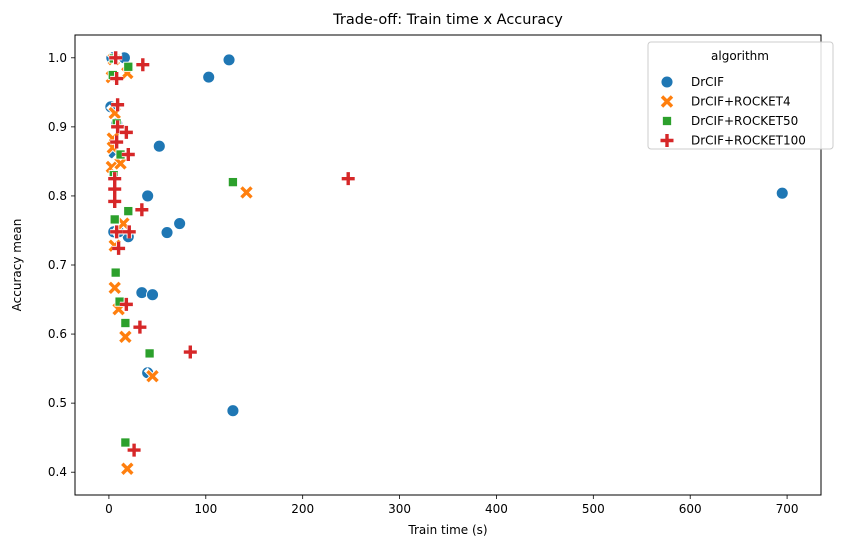  I want to click on y-tick-label: 0.7, so click(57, 265).